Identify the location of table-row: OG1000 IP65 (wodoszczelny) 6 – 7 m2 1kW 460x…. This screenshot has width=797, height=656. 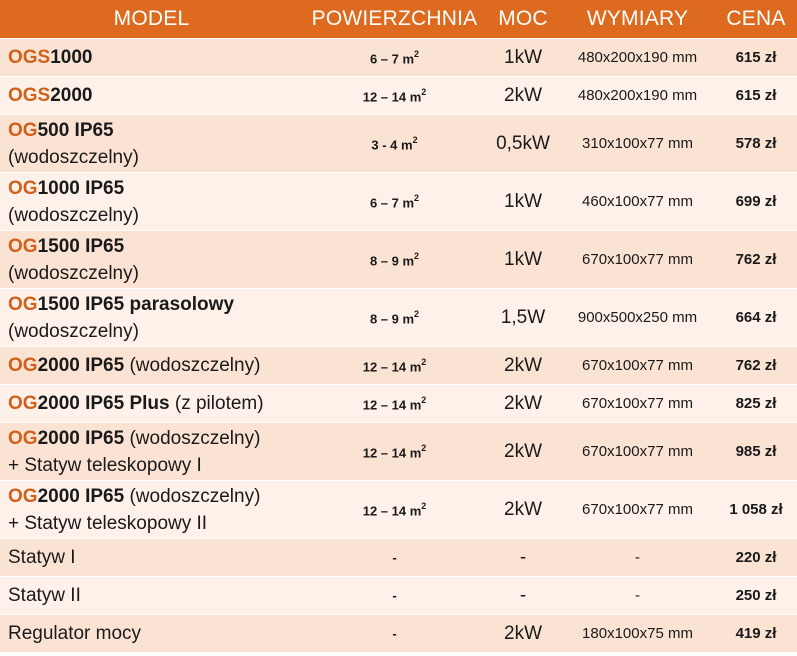
(398, 201).